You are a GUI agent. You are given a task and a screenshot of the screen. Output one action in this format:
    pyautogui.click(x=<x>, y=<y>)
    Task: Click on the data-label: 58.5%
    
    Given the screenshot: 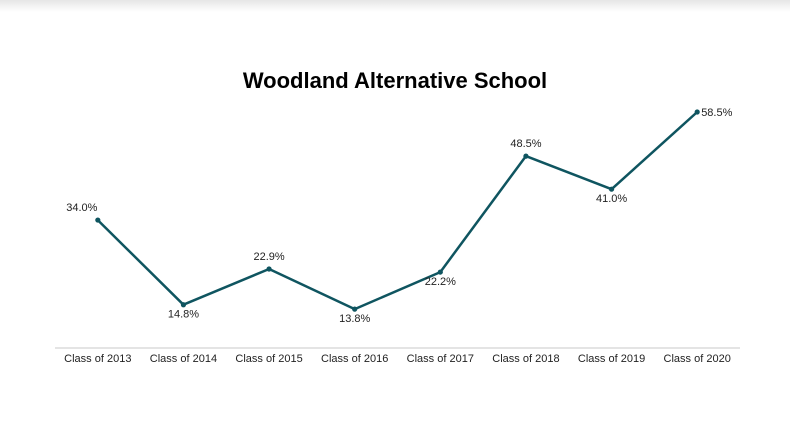 What is the action you would take?
    pyautogui.click(x=716, y=113)
    